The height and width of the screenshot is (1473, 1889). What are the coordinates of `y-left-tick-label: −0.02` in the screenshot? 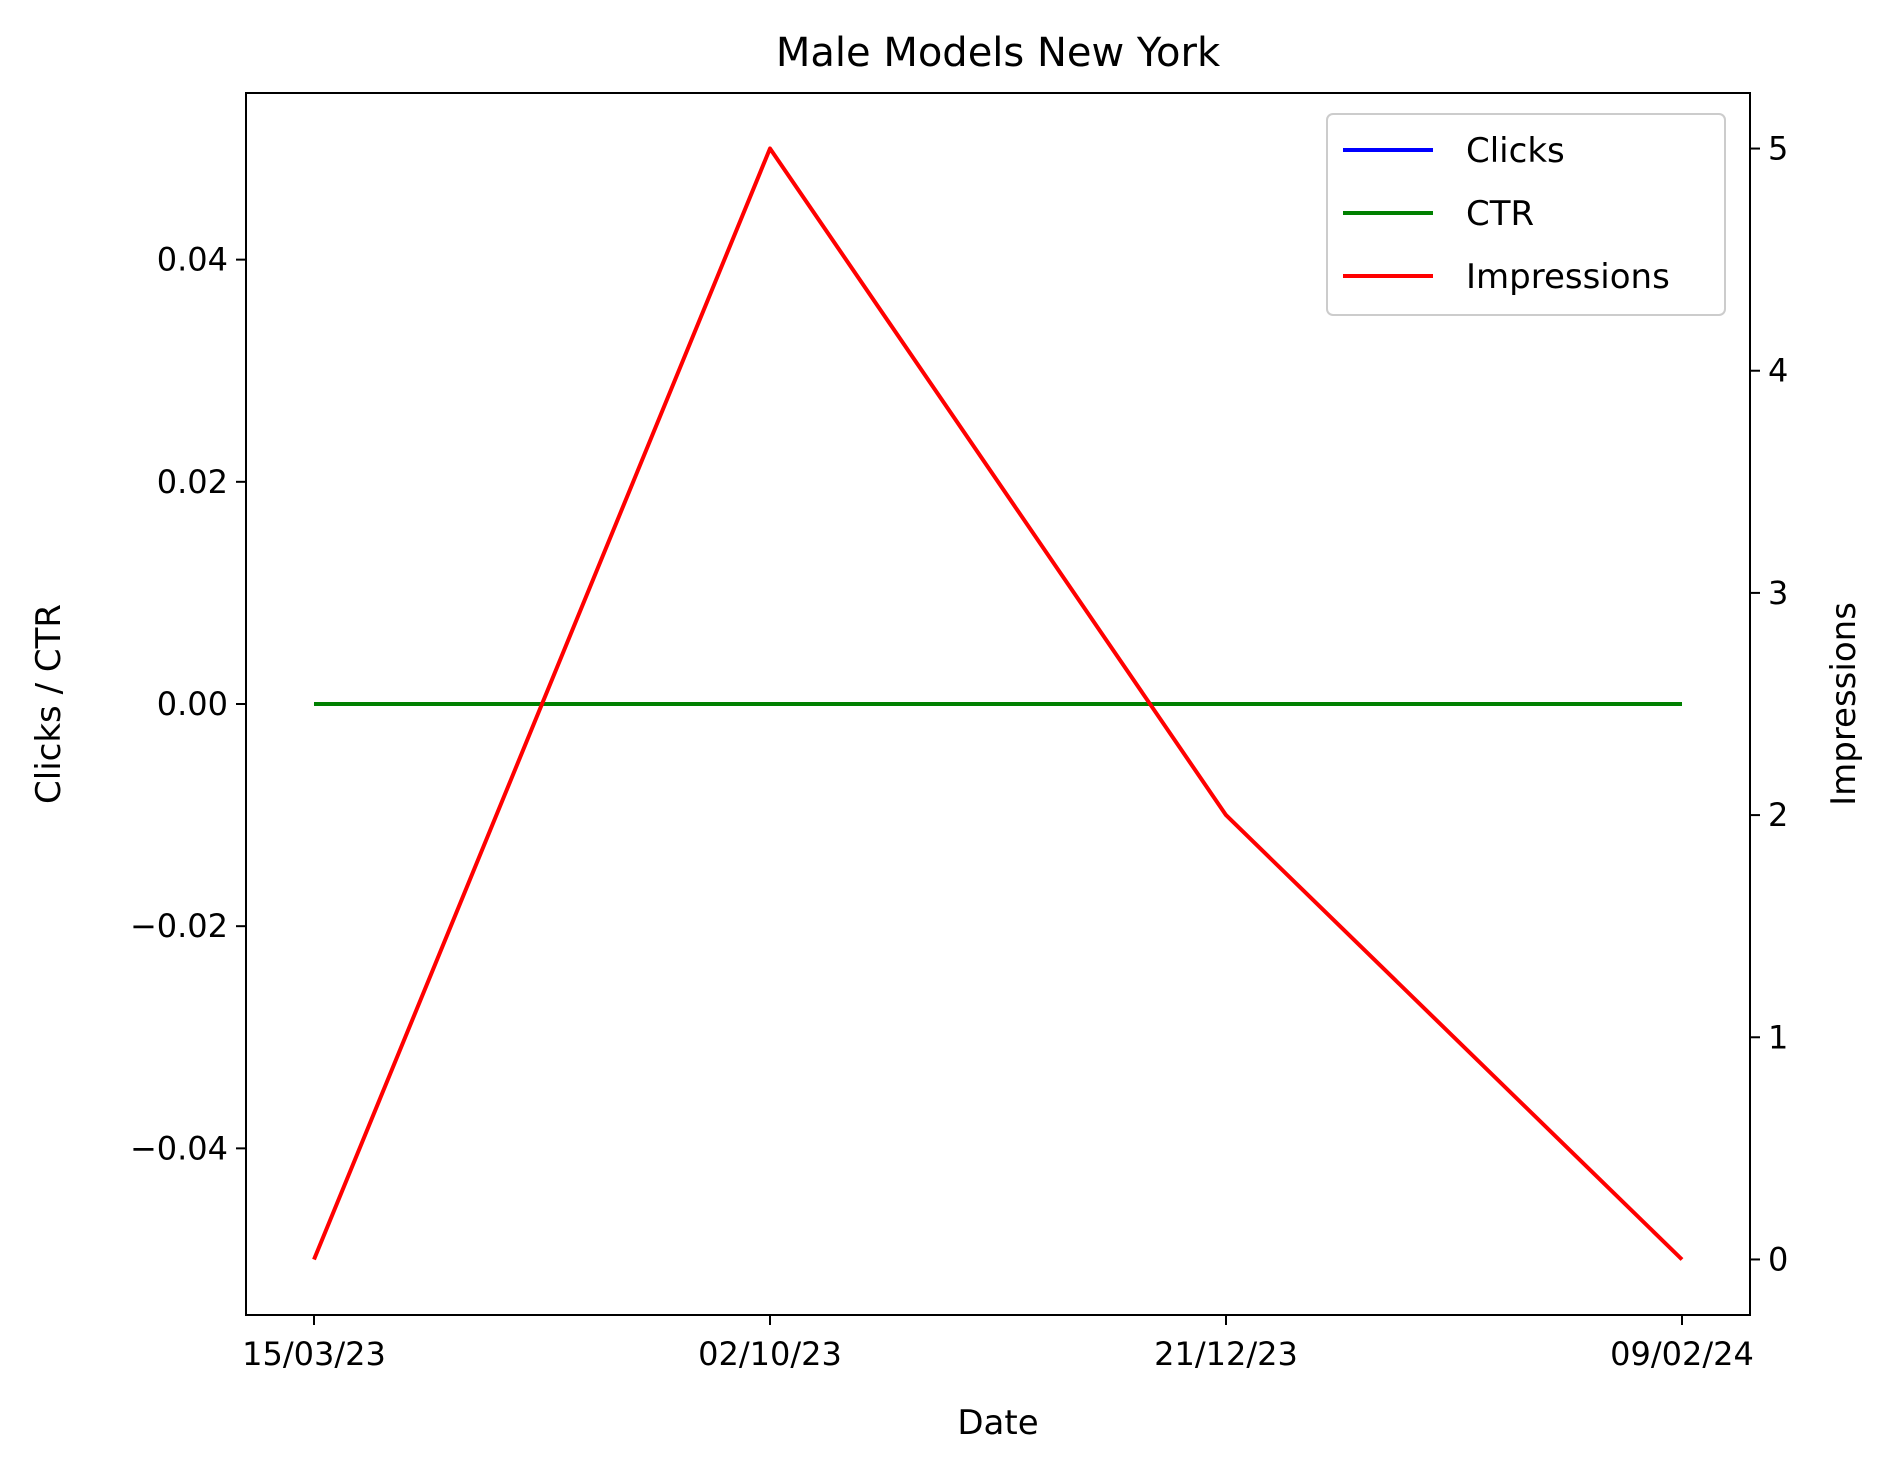 It's located at (179, 926).